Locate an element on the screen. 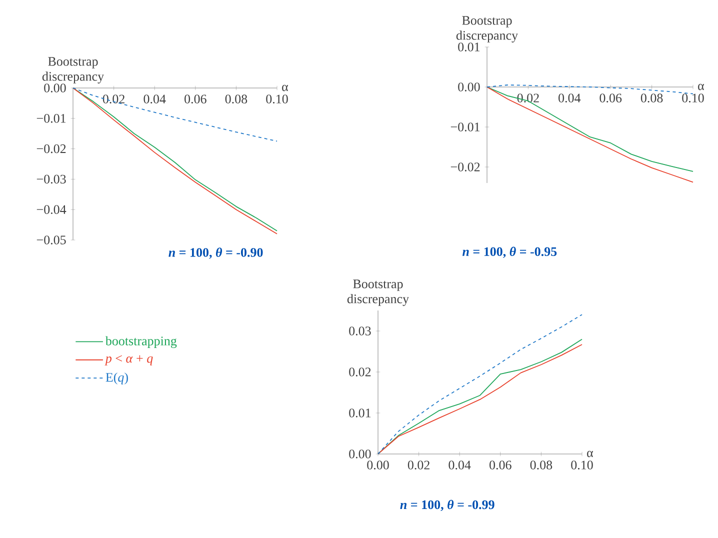 This screenshot has width=718, height=538. y-tick-label: 0.03 is located at coordinates (360, 331).